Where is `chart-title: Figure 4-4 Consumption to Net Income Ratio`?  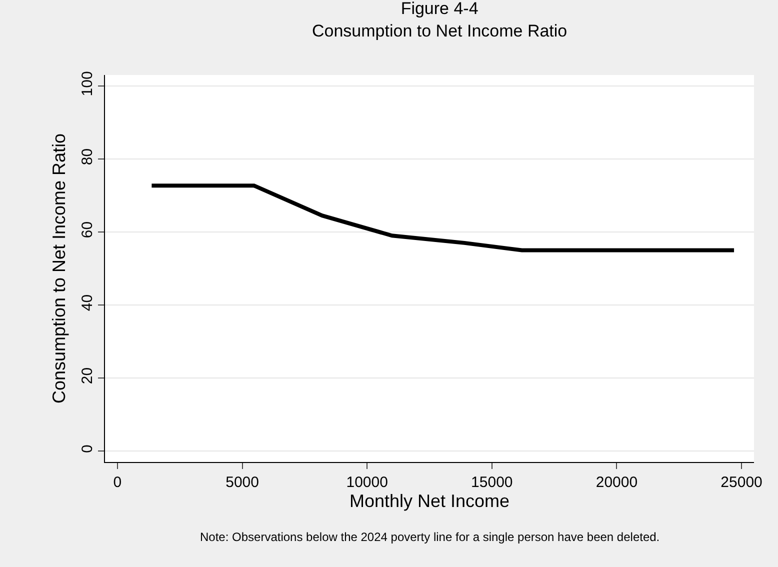 chart-title: Figure 4-4 Consumption to Net Income Ratio is located at coordinates (440, 20).